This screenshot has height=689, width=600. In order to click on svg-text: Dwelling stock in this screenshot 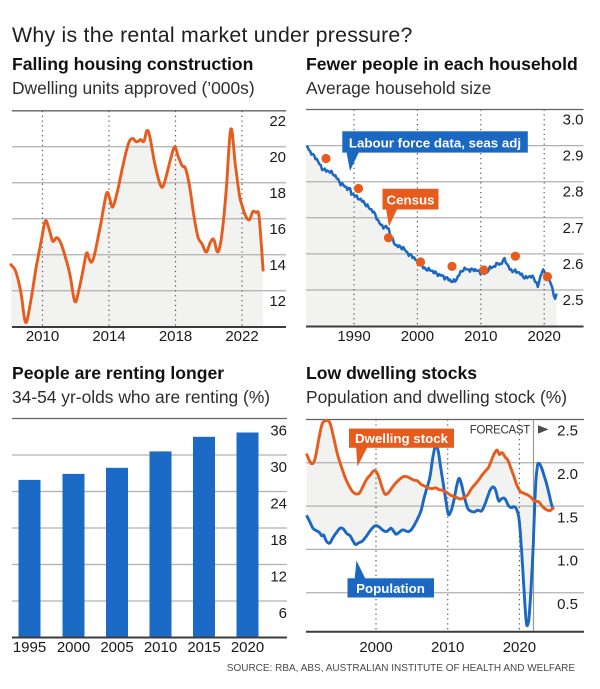, I will do `click(402, 438)`.